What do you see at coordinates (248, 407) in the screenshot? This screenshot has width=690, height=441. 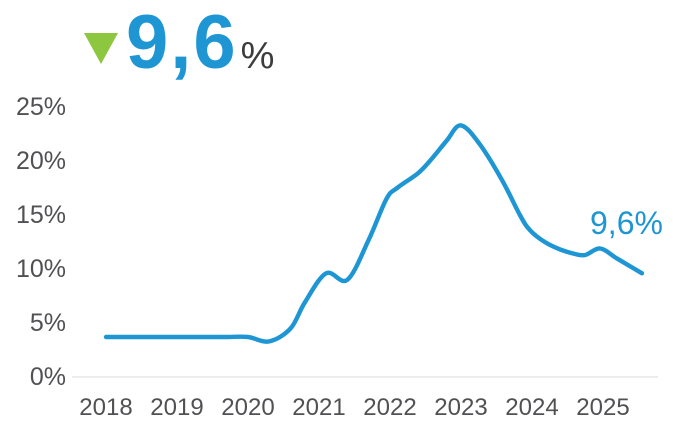 I see `x-axis-tick-label: 2020` at bounding box center [248, 407].